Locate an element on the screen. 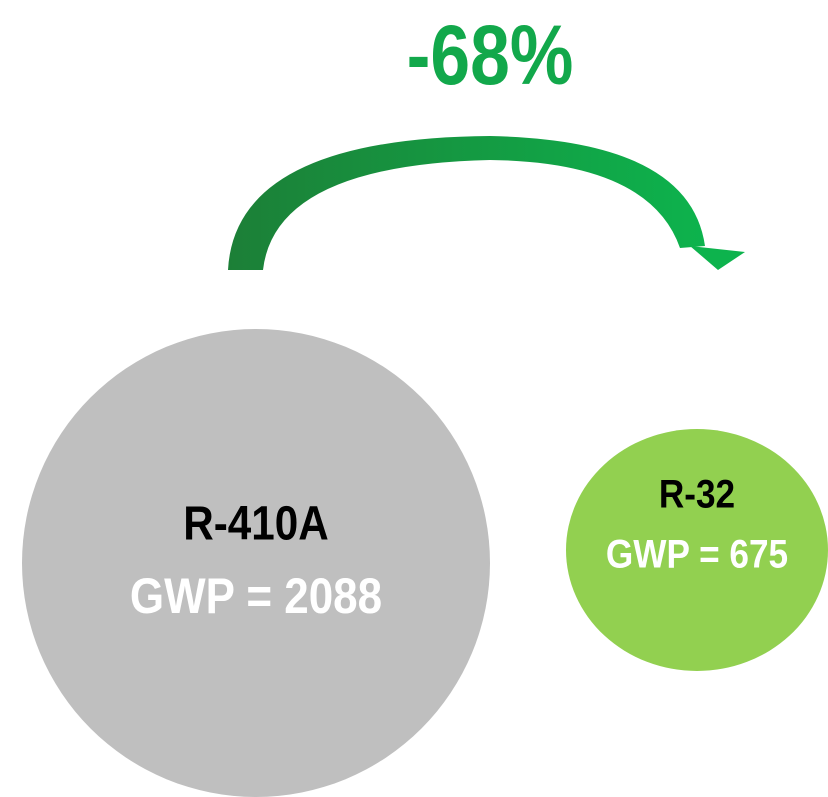 This screenshot has height=797, width=828. arrow-band is located at coordinates (466, 203).